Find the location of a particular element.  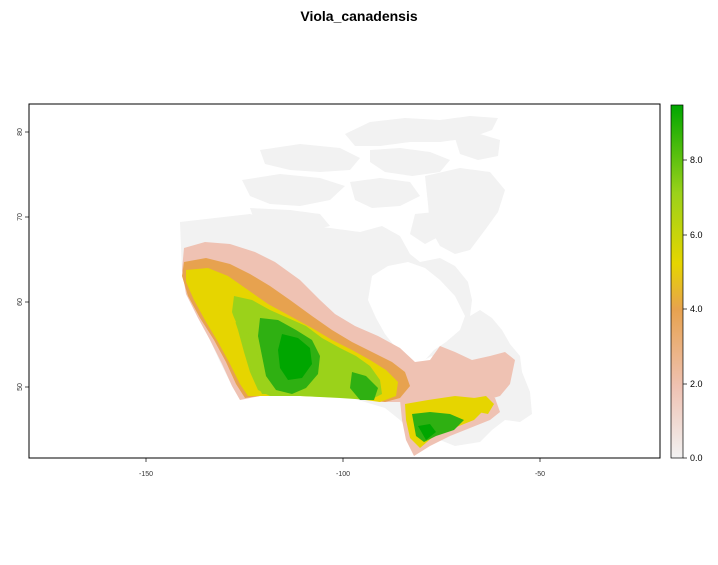

east-peak is located at coordinates (427, 432).